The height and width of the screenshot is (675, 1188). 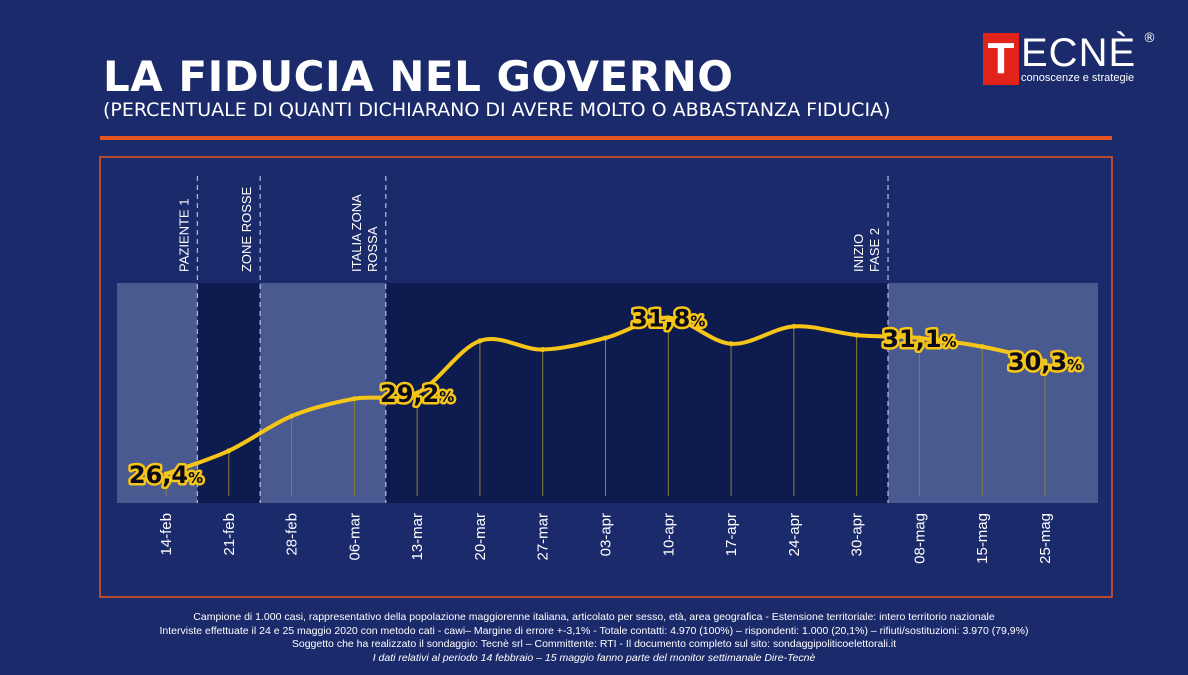 What do you see at coordinates (660, 319) in the screenshot?
I see `data-label-value-8: 31,8` at bounding box center [660, 319].